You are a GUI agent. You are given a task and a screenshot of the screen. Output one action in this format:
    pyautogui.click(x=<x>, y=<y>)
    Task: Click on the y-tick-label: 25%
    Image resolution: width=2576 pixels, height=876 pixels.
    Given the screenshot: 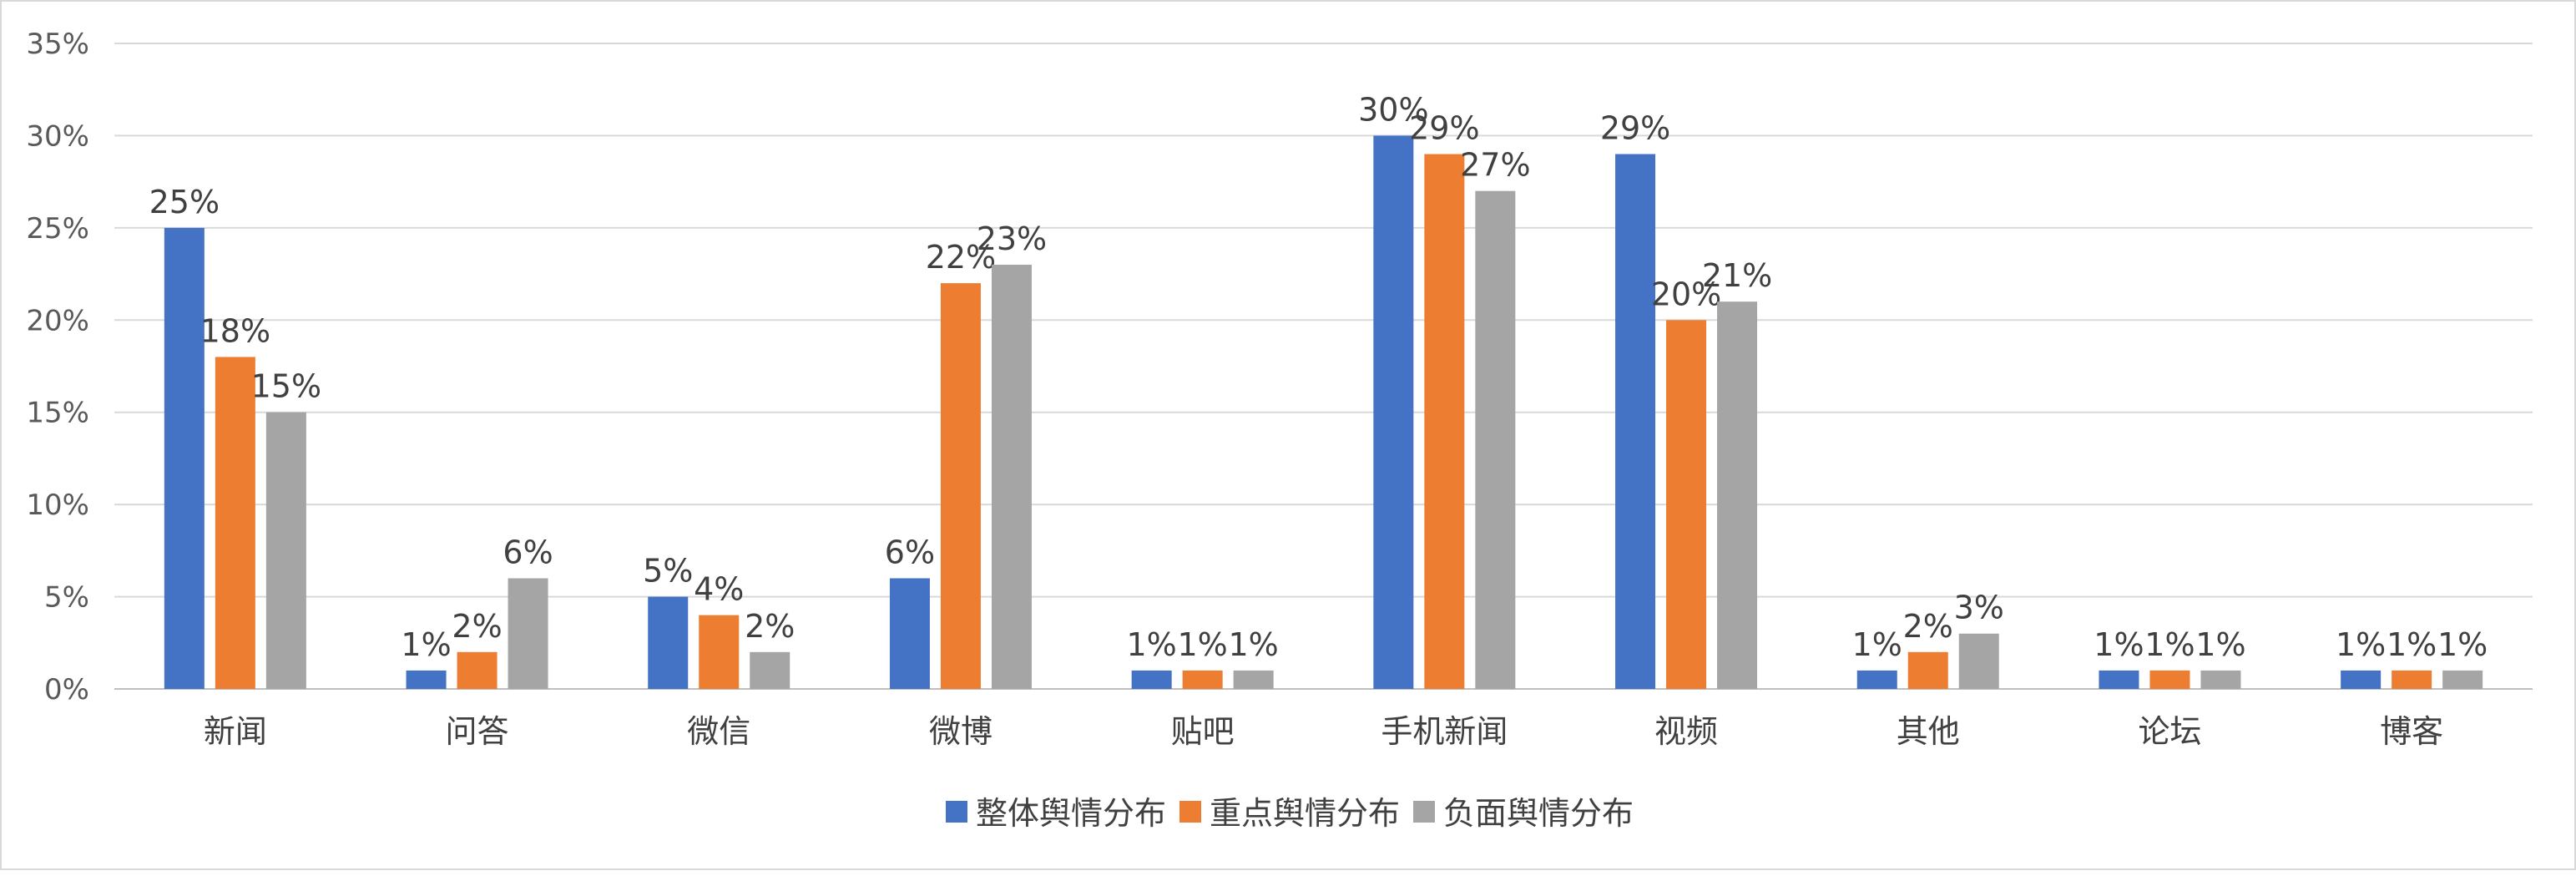 What is the action you would take?
    pyautogui.click(x=57, y=229)
    